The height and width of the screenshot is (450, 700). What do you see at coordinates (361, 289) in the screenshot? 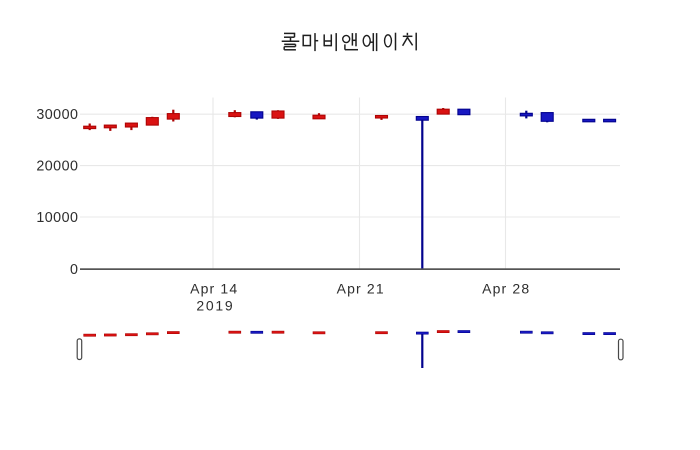
I see `svg-text: Apr 21` at bounding box center [361, 289].